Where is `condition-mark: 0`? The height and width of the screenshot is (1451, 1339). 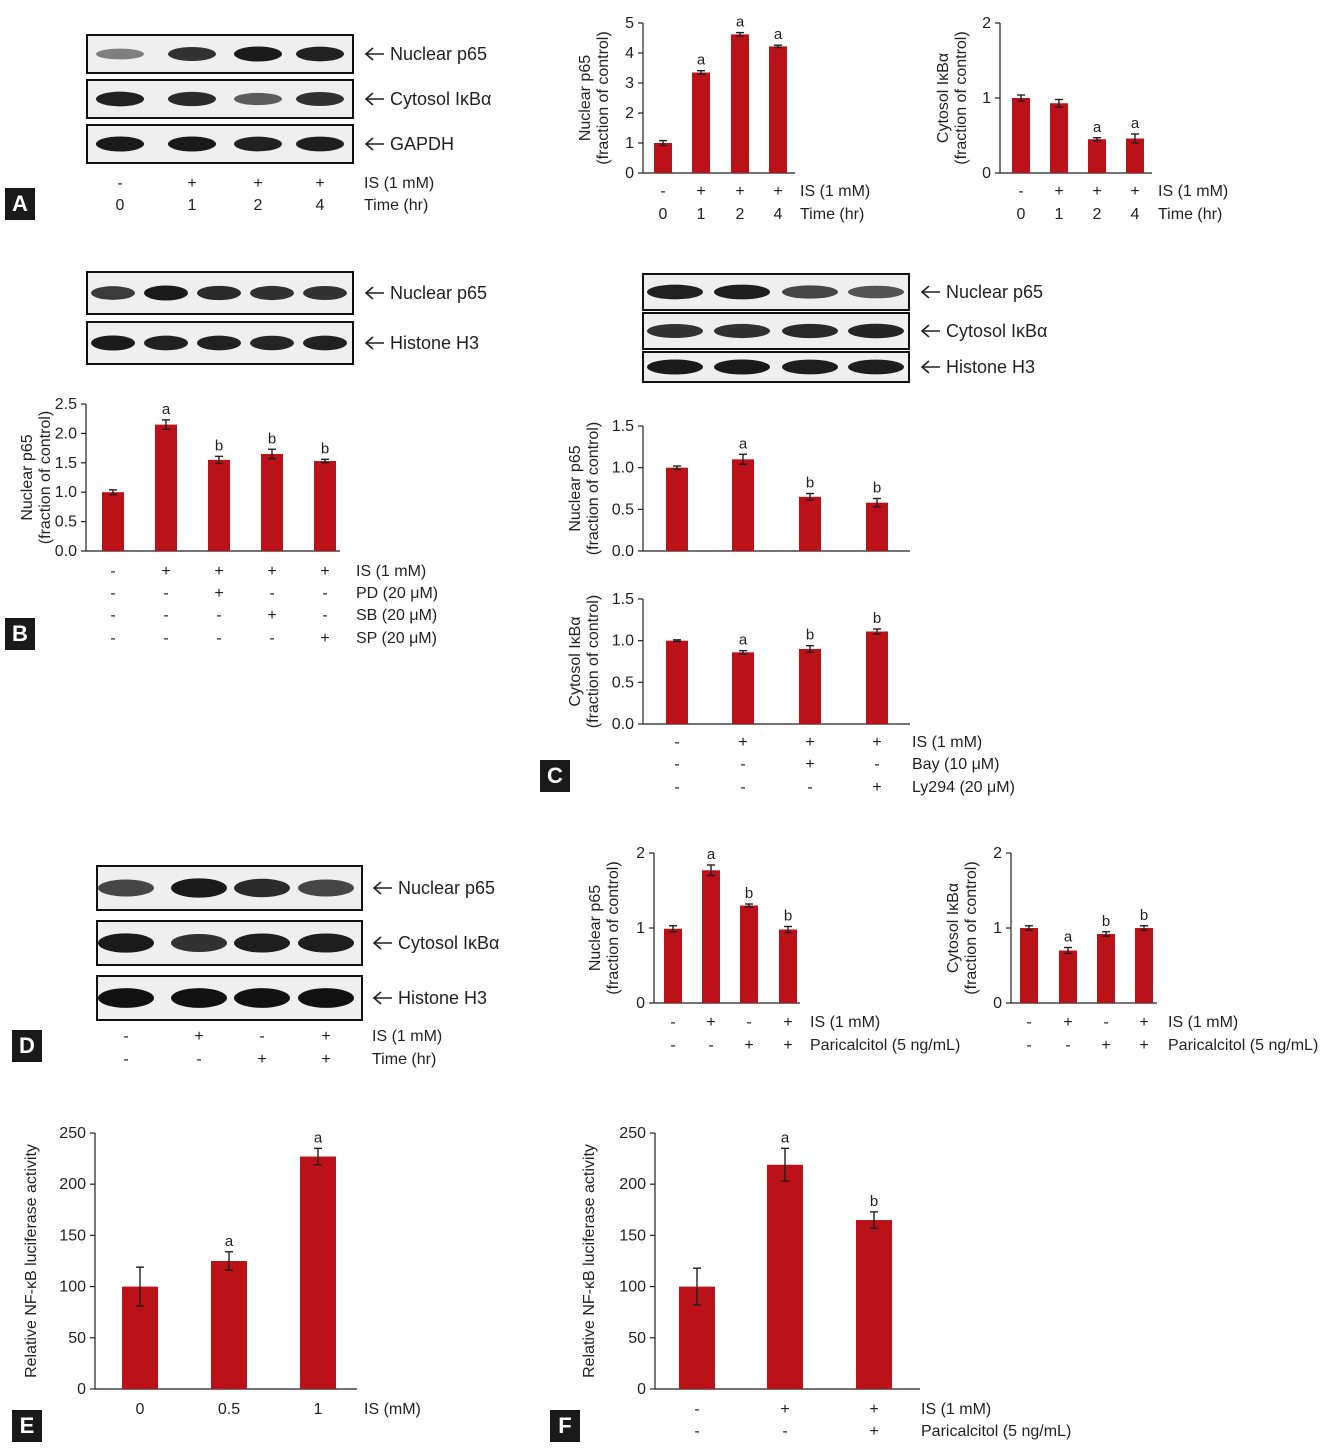
condition-mark: 0 is located at coordinates (140, 1409).